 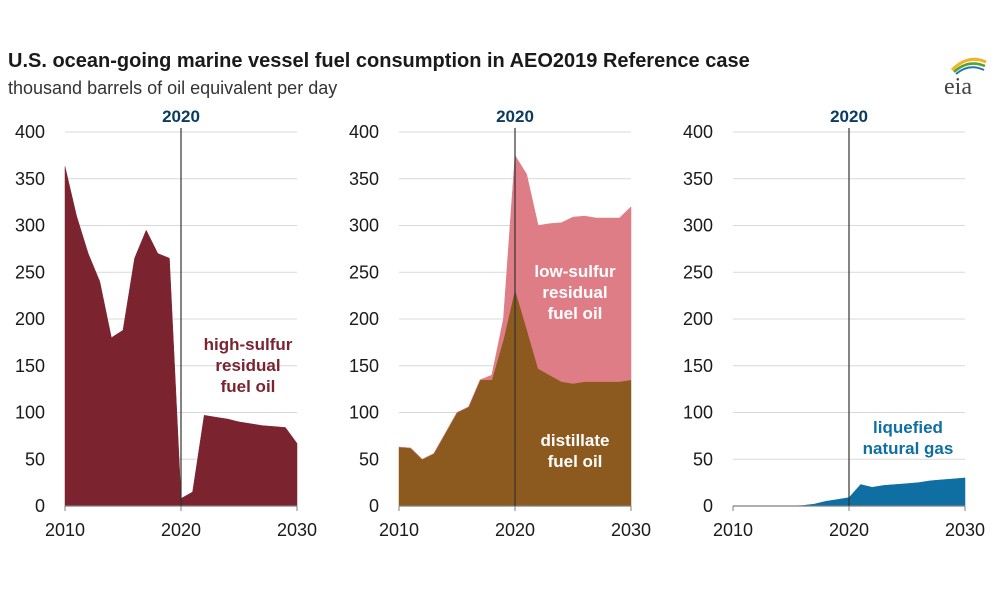 What do you see at coordinates (248, 344) in the screenshot?
I see `series-annotation: high-sulfur` at bounding box center [248, 344].